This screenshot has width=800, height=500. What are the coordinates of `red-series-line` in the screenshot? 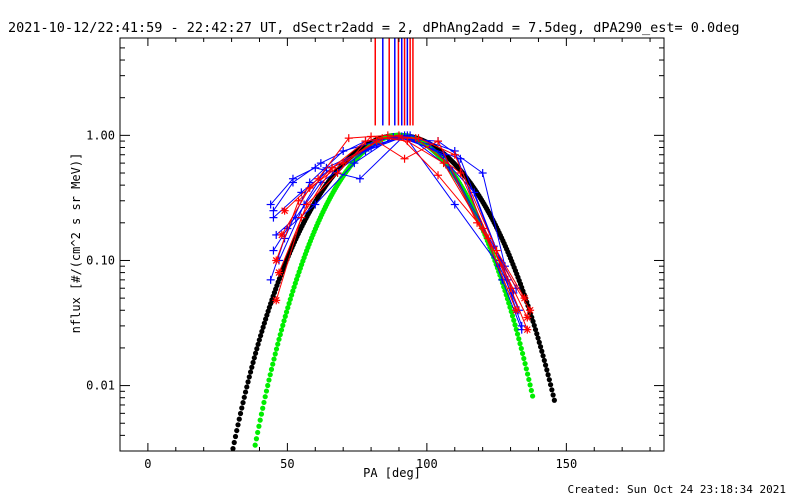 It's located at (403, 225).